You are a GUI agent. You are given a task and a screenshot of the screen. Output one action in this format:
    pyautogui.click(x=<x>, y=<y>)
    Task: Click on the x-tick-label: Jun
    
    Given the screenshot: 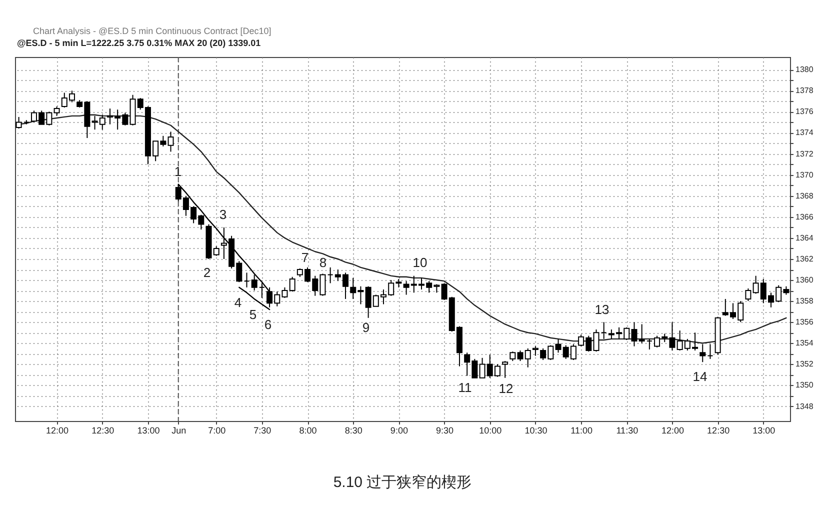 What is the action you would take?
    pyautogui.click(x=179, y=431)
    